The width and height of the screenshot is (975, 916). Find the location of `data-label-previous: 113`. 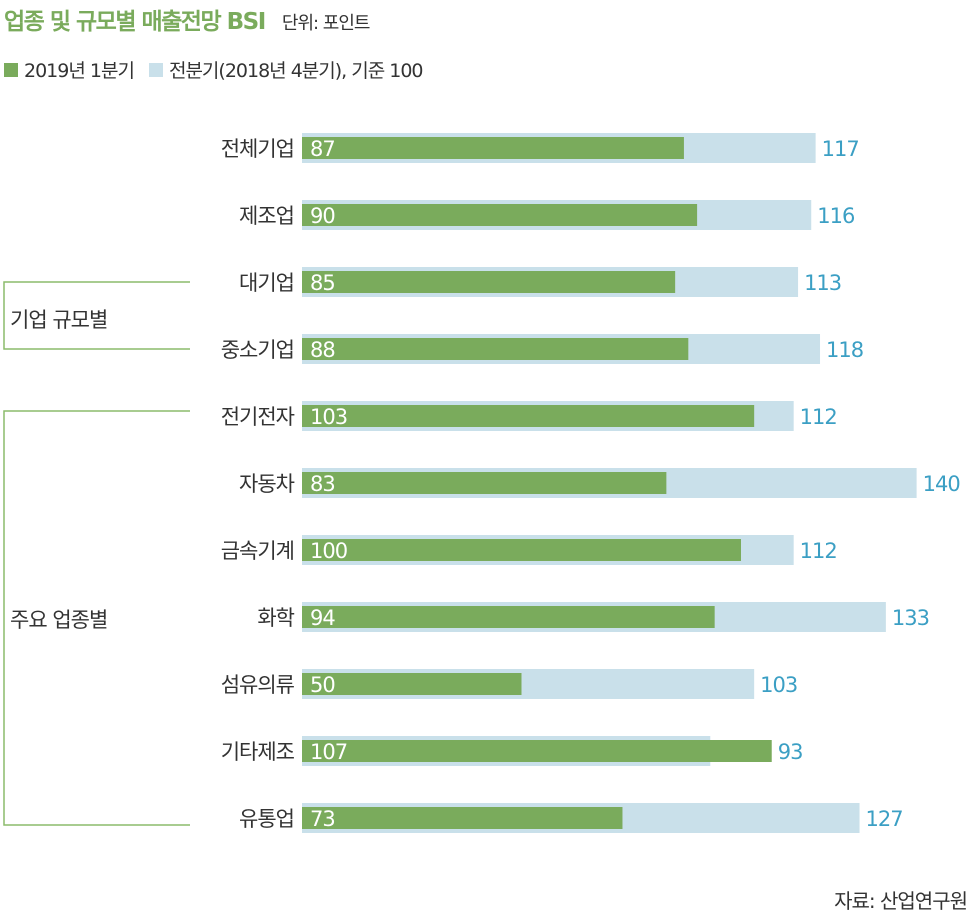

data-label-previous: 113 is located at coordinates (822, 283).